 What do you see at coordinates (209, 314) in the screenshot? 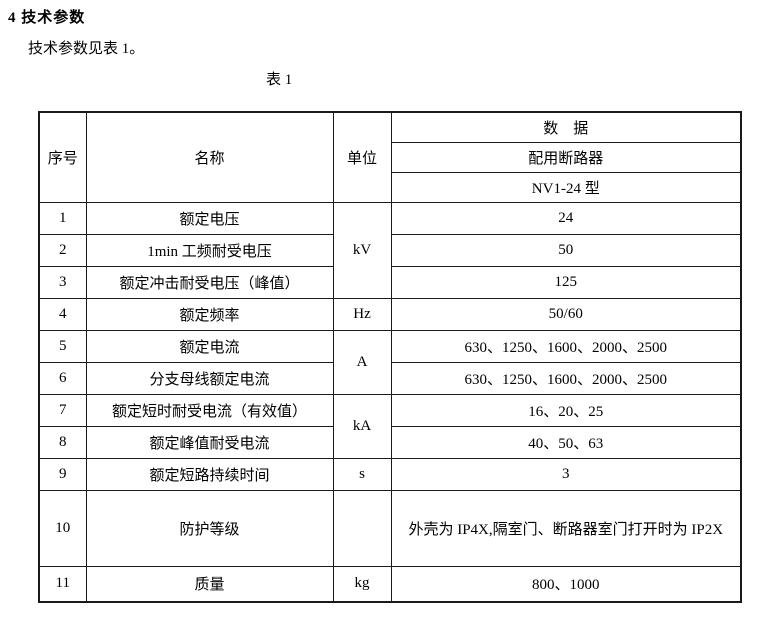
I see `row-name: 额定频率` at bounding box center [209, 314].